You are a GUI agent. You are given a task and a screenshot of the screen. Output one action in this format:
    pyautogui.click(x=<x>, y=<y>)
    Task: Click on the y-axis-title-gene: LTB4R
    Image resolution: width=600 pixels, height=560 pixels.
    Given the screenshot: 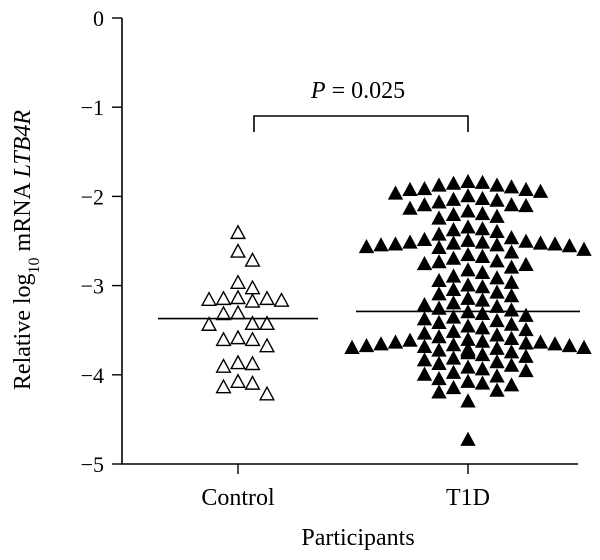 What is the action you would take?
    pyautogui.click(x=23, y=144)
    